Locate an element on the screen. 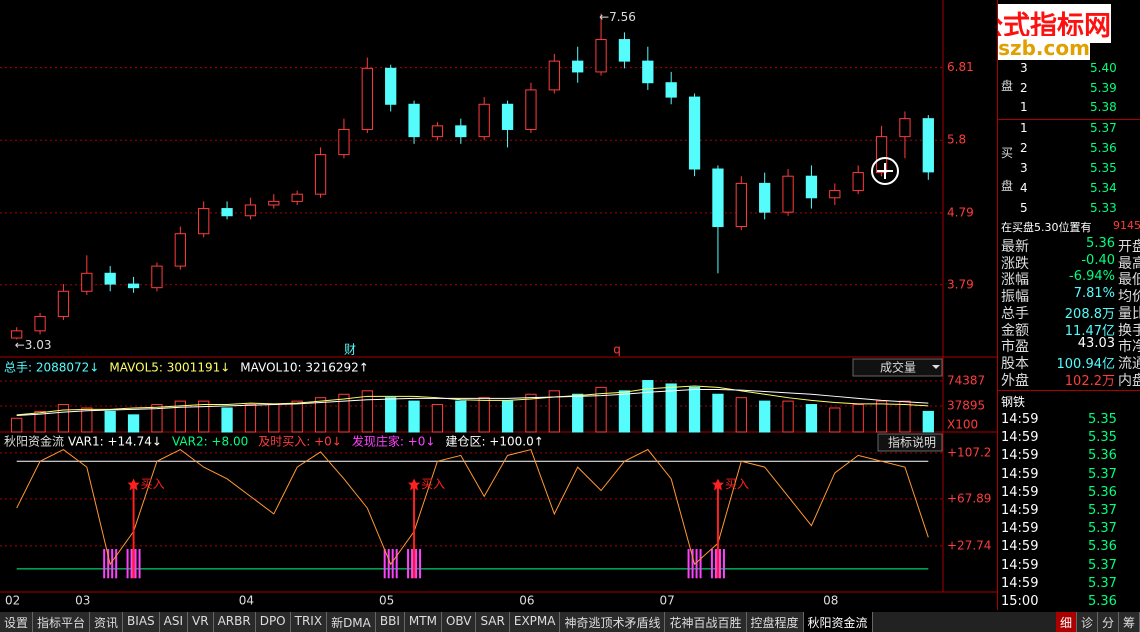 This screenshot has height=632, width=1140. stat-label2: 开盘 is located at coordinates (1129, 247).